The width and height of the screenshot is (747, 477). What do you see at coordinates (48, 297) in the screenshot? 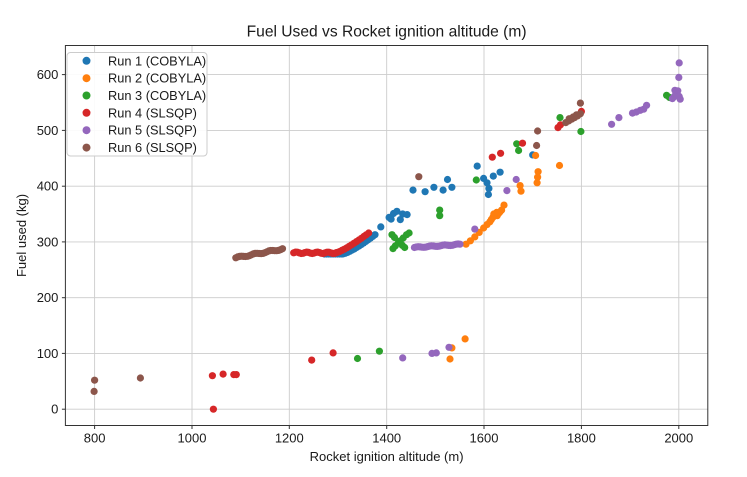
I see `svg-text: 200` at bounding box center [48, 297].